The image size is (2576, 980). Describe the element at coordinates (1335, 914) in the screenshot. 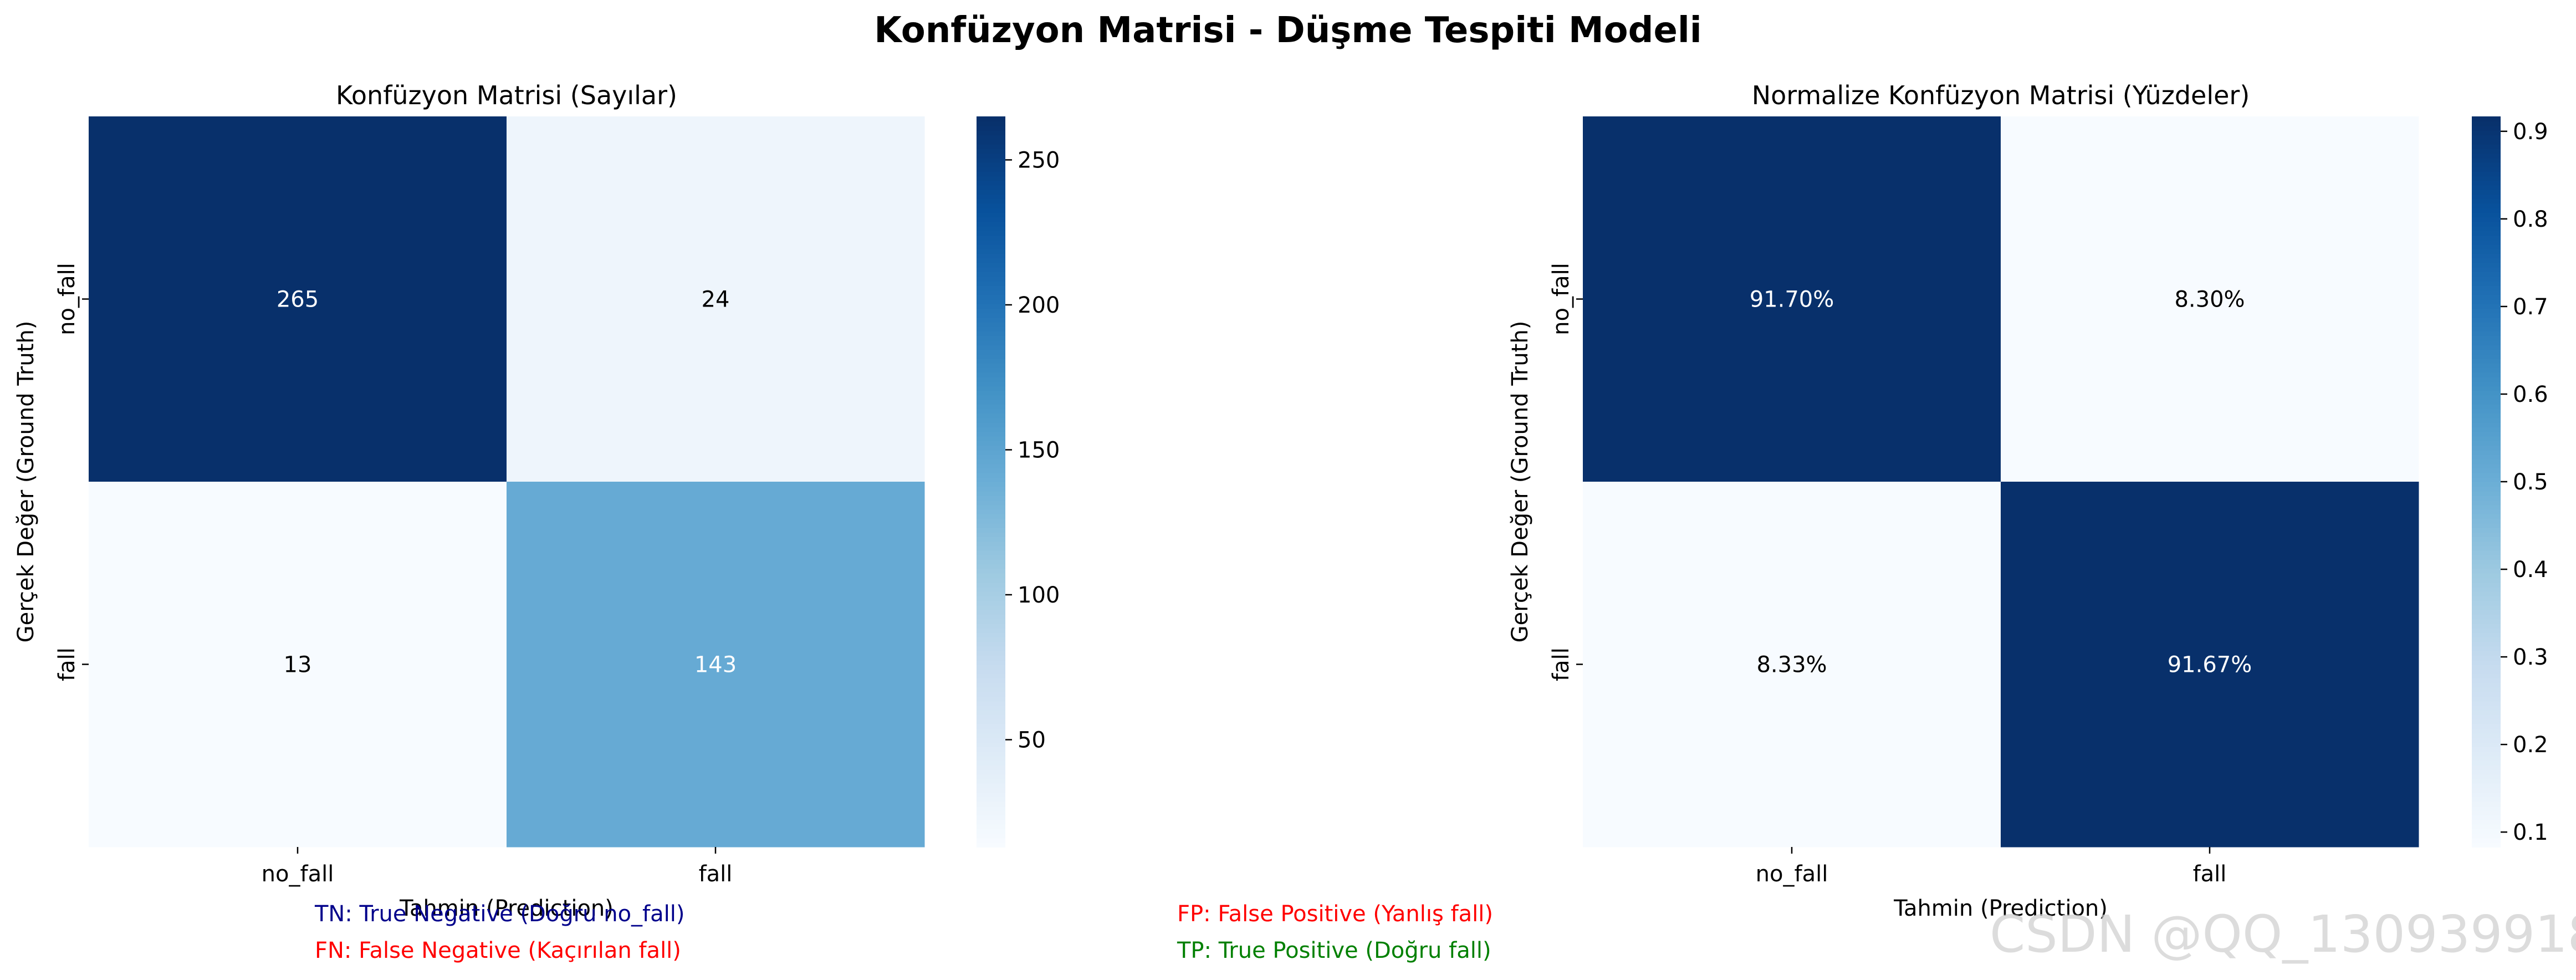

I see `note-false-positive: FP: False Positive (Yanlış fall)` at that location.